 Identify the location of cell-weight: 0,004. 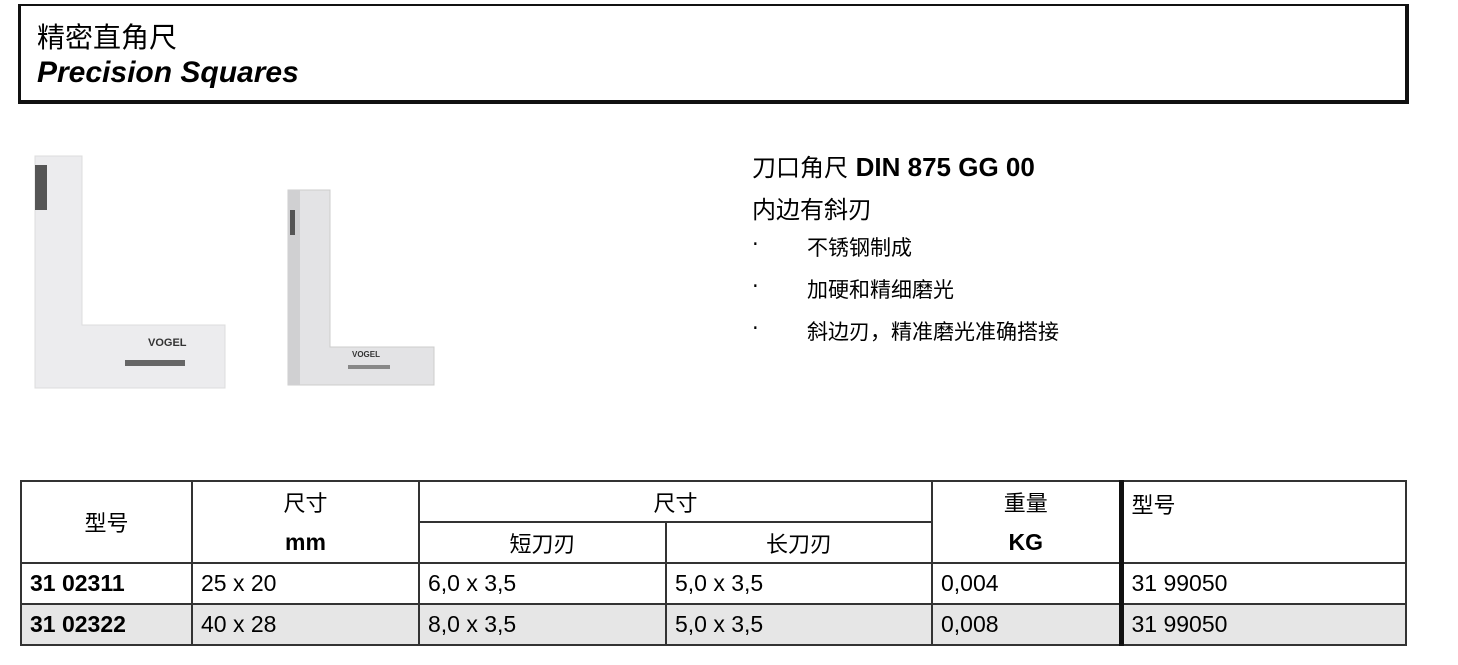
(1026, 583).